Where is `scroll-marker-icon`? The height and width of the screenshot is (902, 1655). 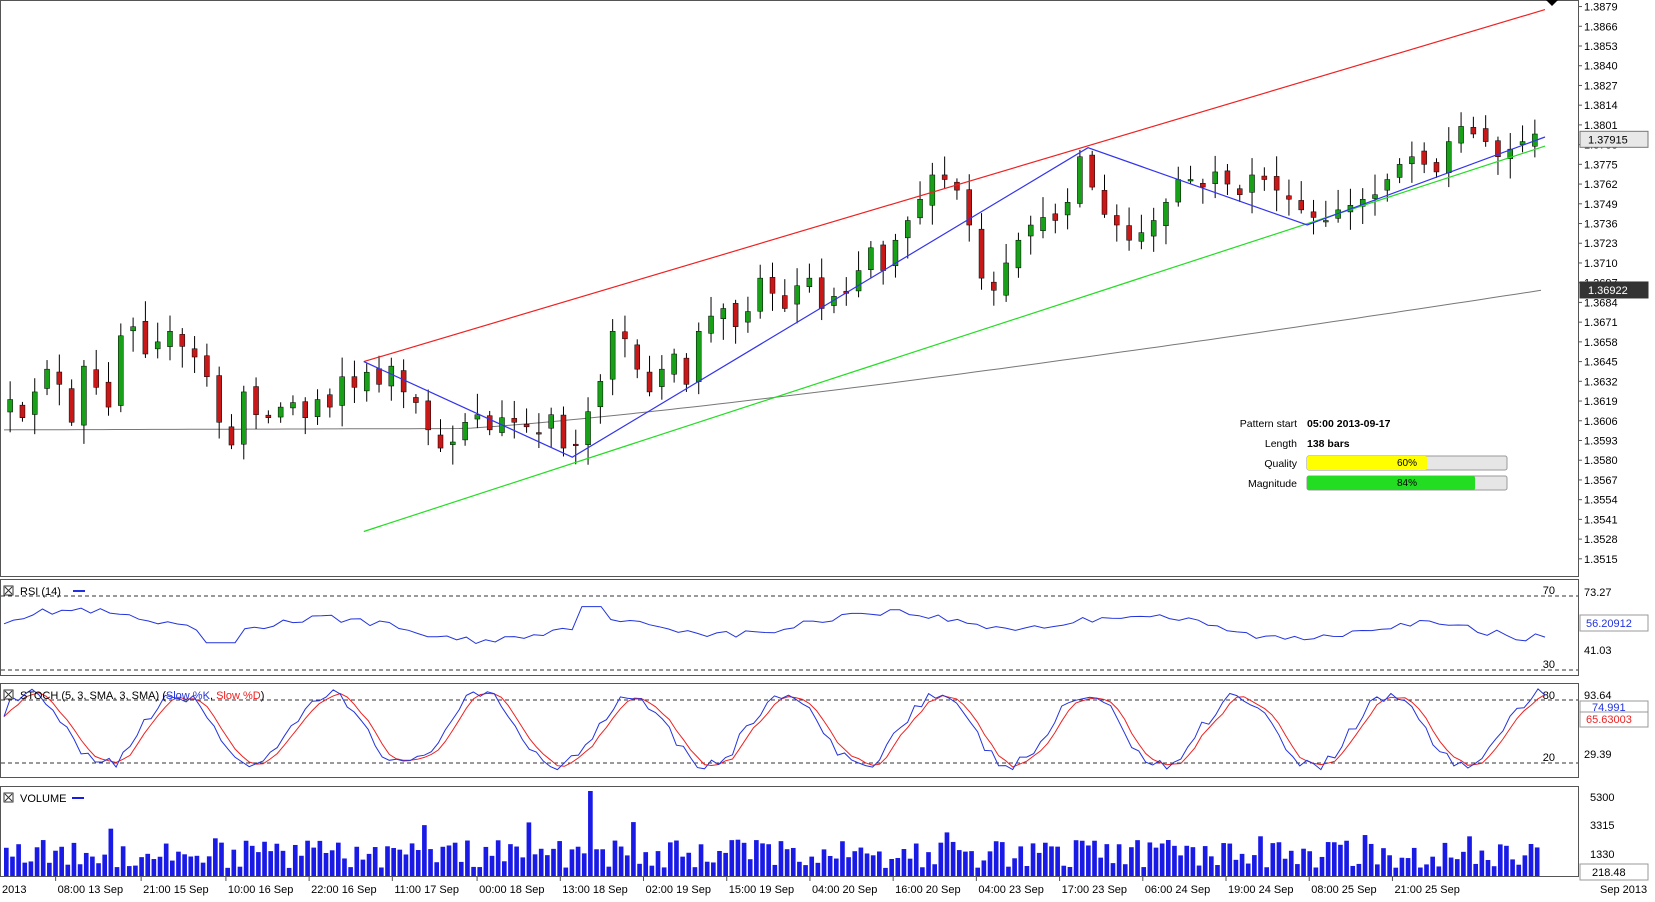
scroll-marker-icon is located at coordinates (1552, 3).